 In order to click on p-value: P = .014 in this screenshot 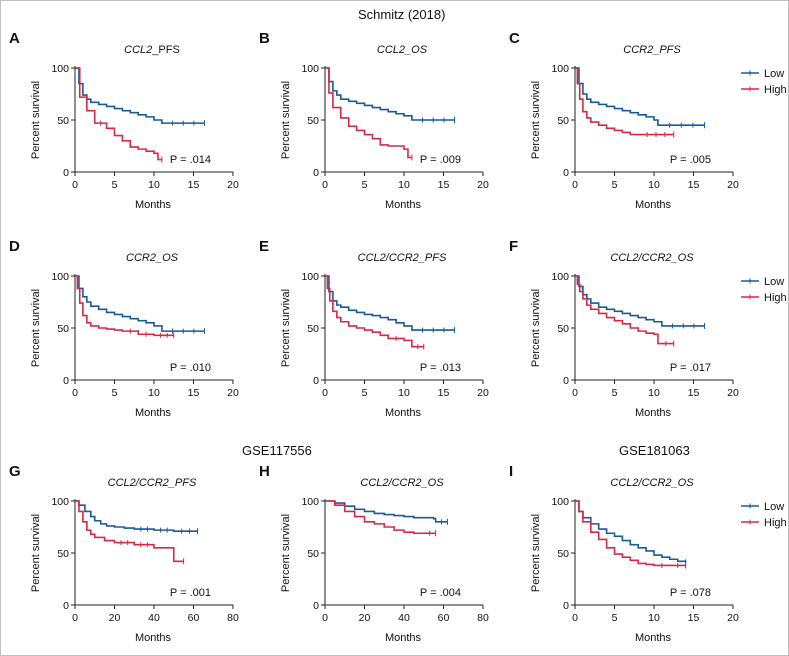, I will do `click(190, 160)`.